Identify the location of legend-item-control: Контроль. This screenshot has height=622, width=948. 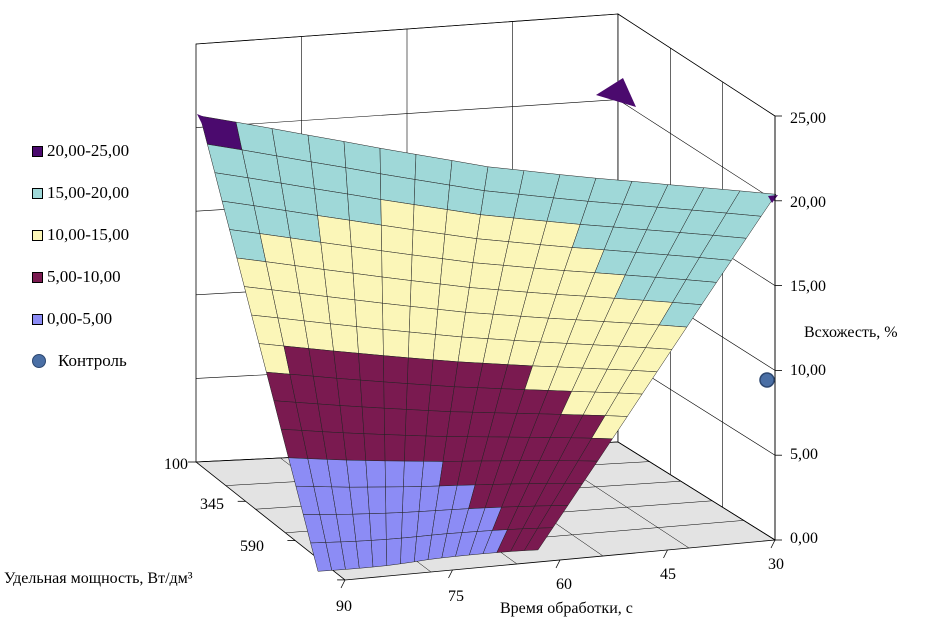
(79, 361).